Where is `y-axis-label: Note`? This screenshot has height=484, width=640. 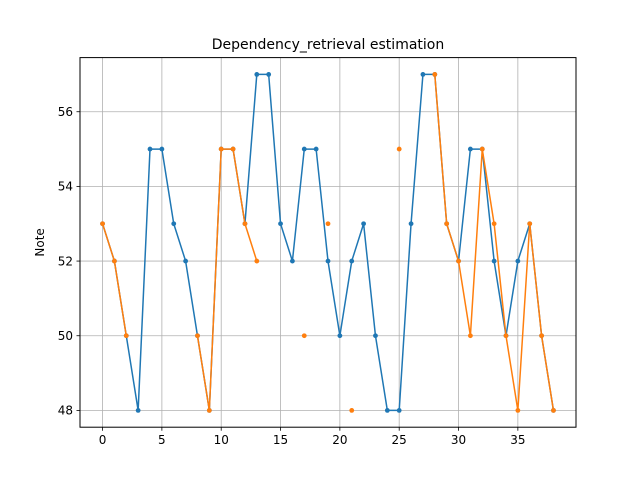 y-axis-label: Note is located at coordinates (40, 242).